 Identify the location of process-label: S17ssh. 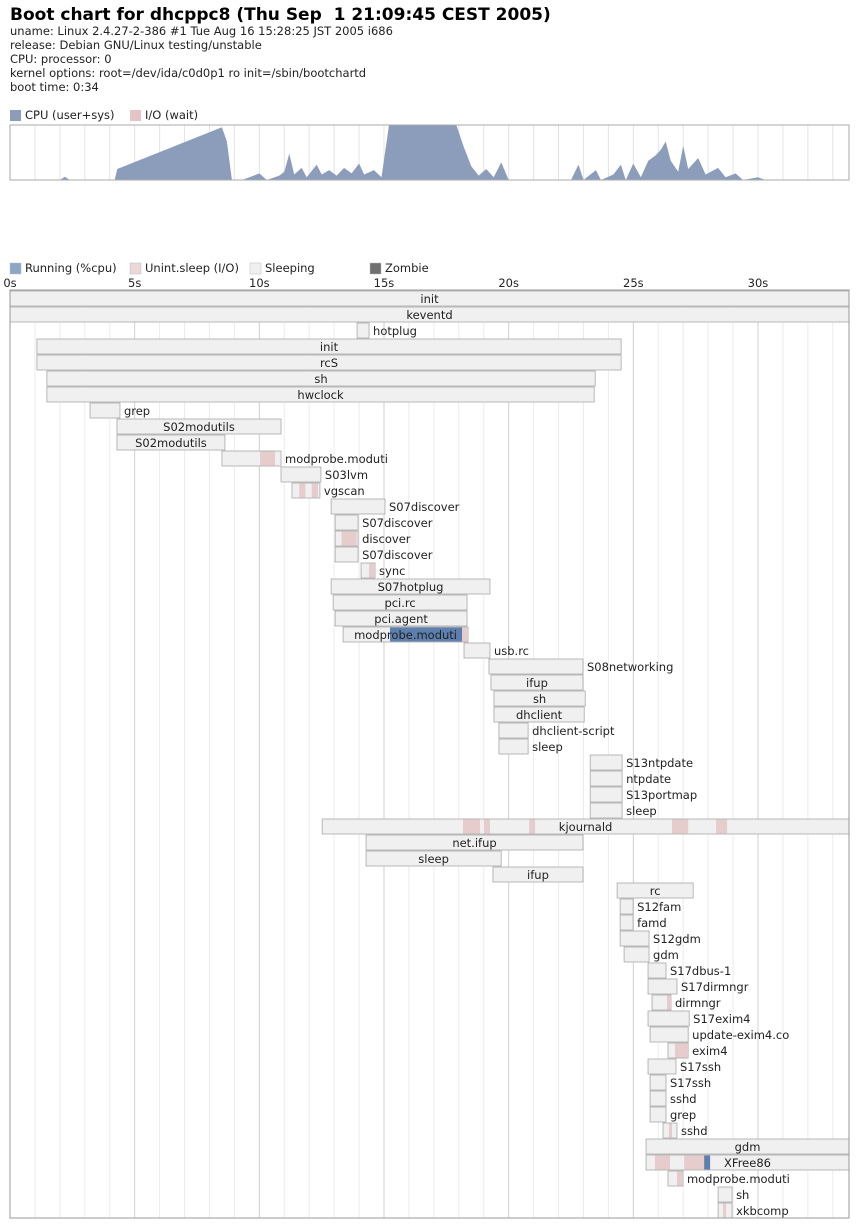
(700, 1067).